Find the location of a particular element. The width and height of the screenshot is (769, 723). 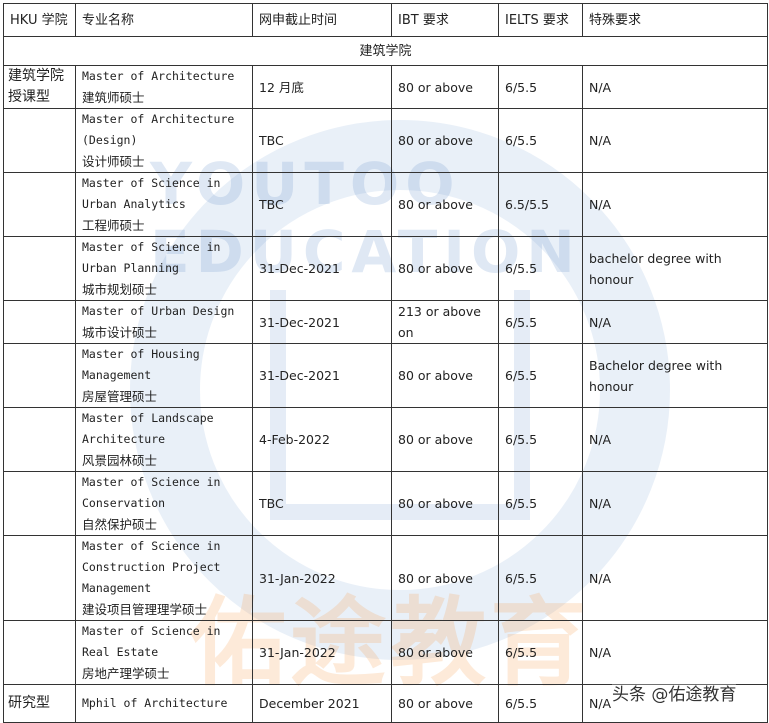

program-name-en: Master of Architecture is located at coordinates (158, 76).